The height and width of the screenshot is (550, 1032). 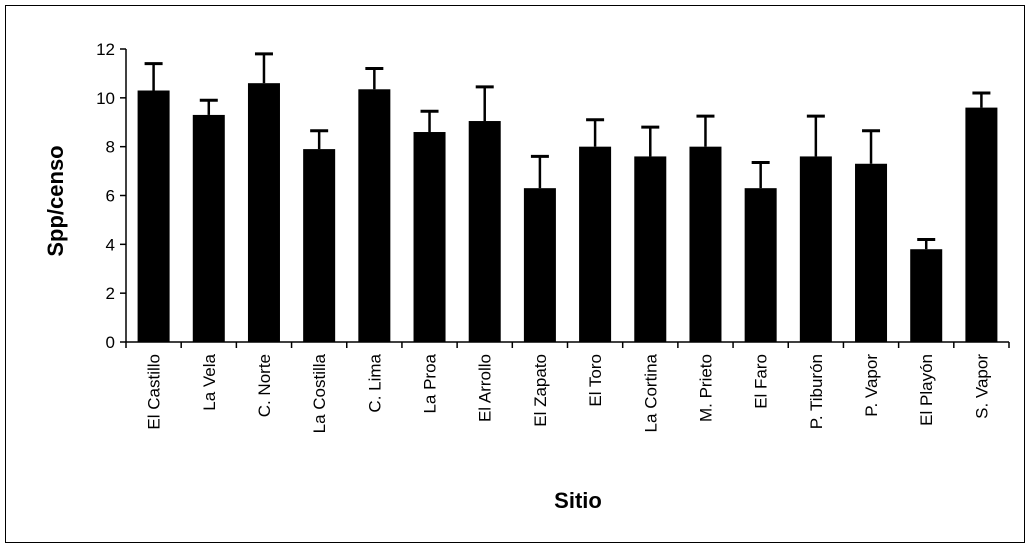 I want to click on x-tick-label: M. Prieto, so click(x=705, y=388).